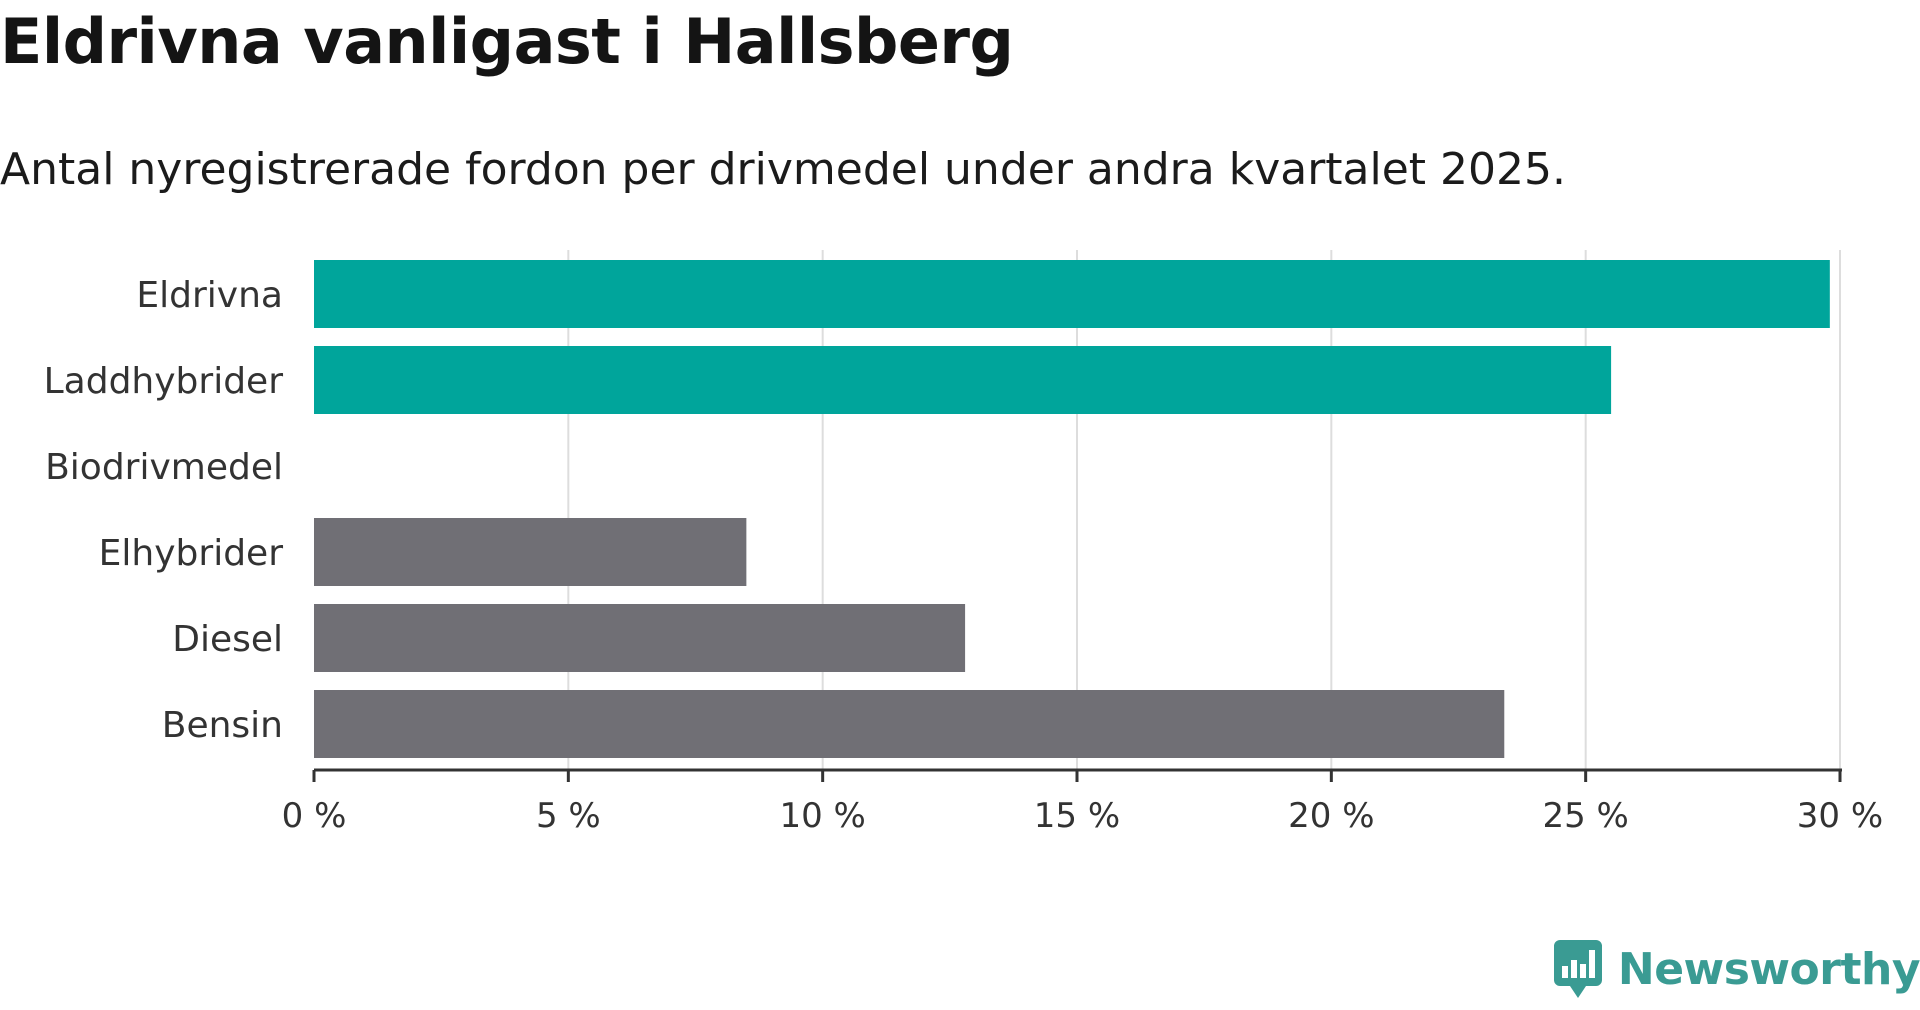  What do you see at coordinates (222, 725) in the screenshot?
I see `category-label: Bensin` at bounding box center [222, 725].